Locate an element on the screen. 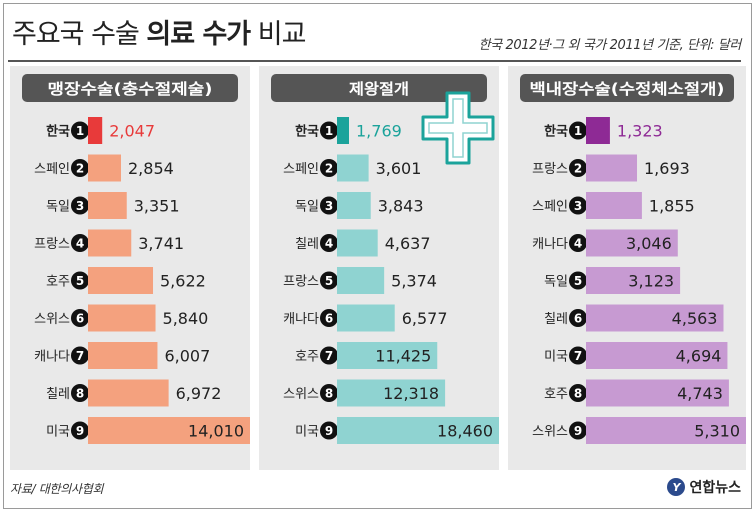 The height and width of the screenshot is (512, 755). value-label: 11,425 is located at coordinates (403, 356).